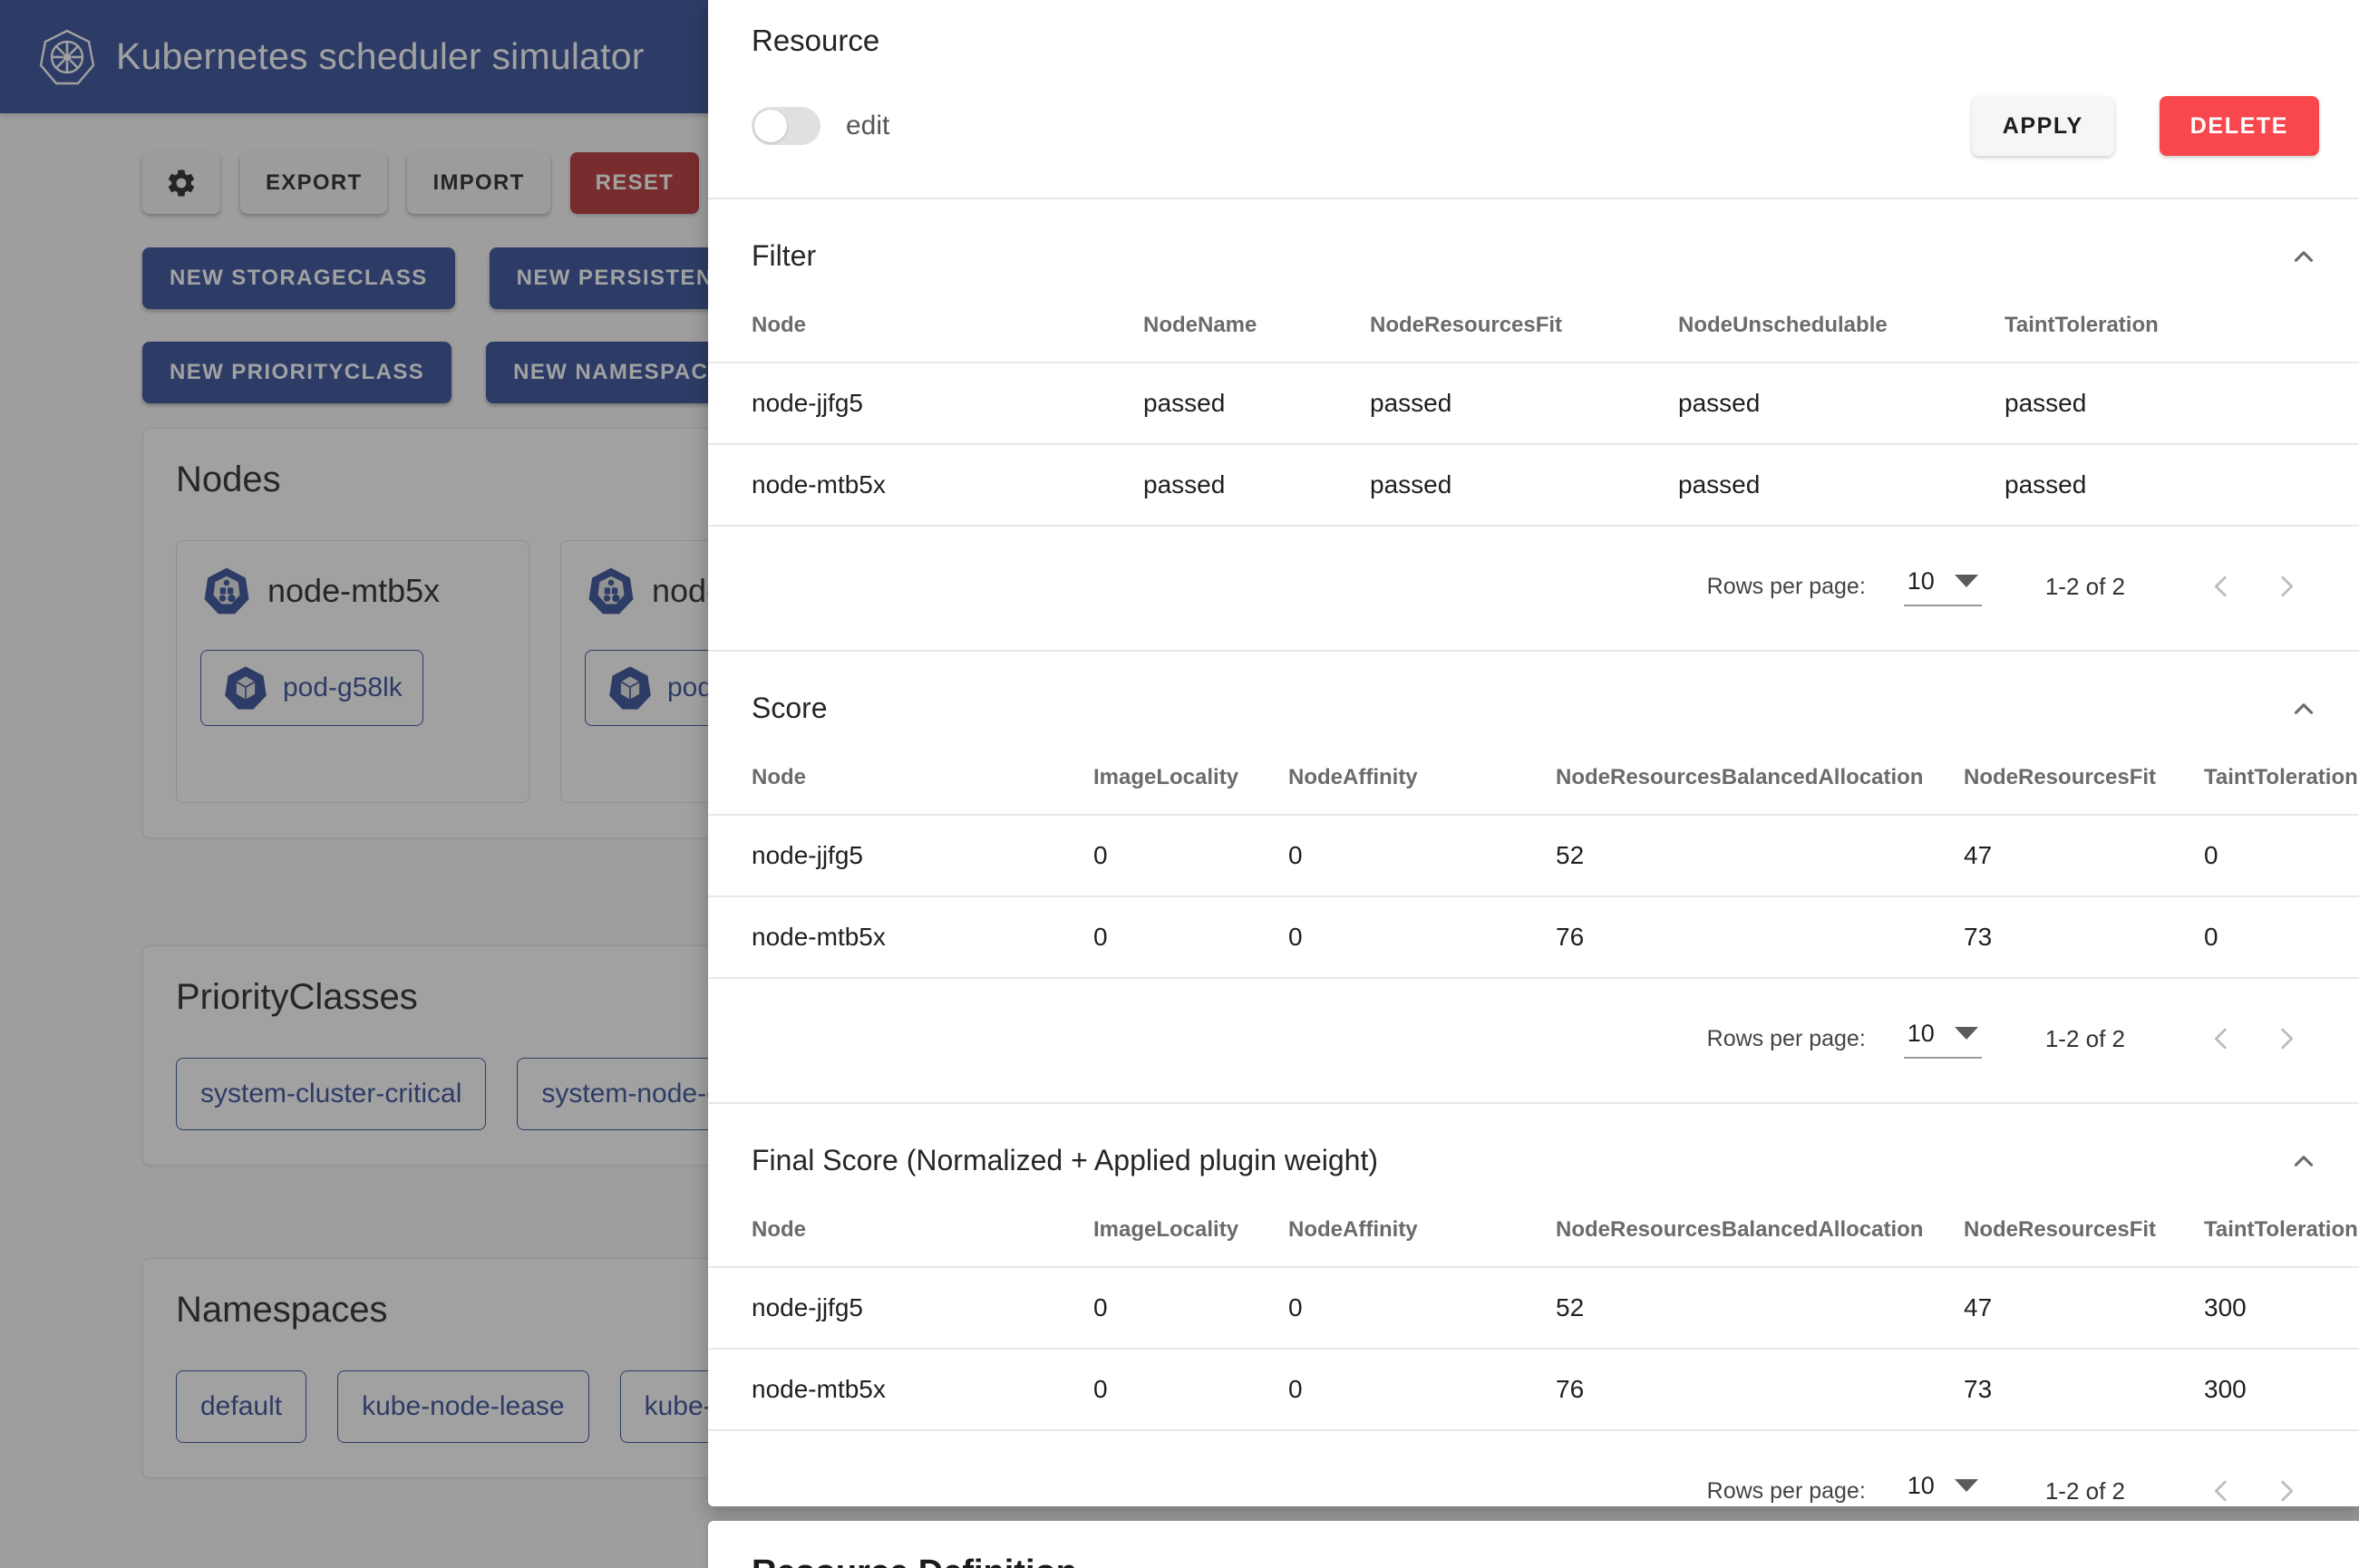 Image resolution: width=2359 pixels, height=1568 pixels. I want to click on delete-button: DELETE, so click(2239, 126).